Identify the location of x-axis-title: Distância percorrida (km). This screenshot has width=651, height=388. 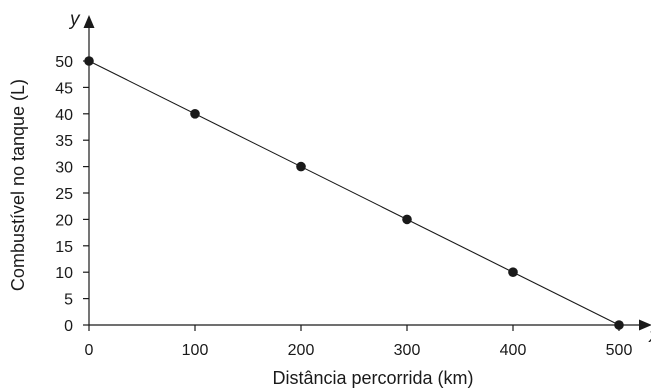
(372, 378).